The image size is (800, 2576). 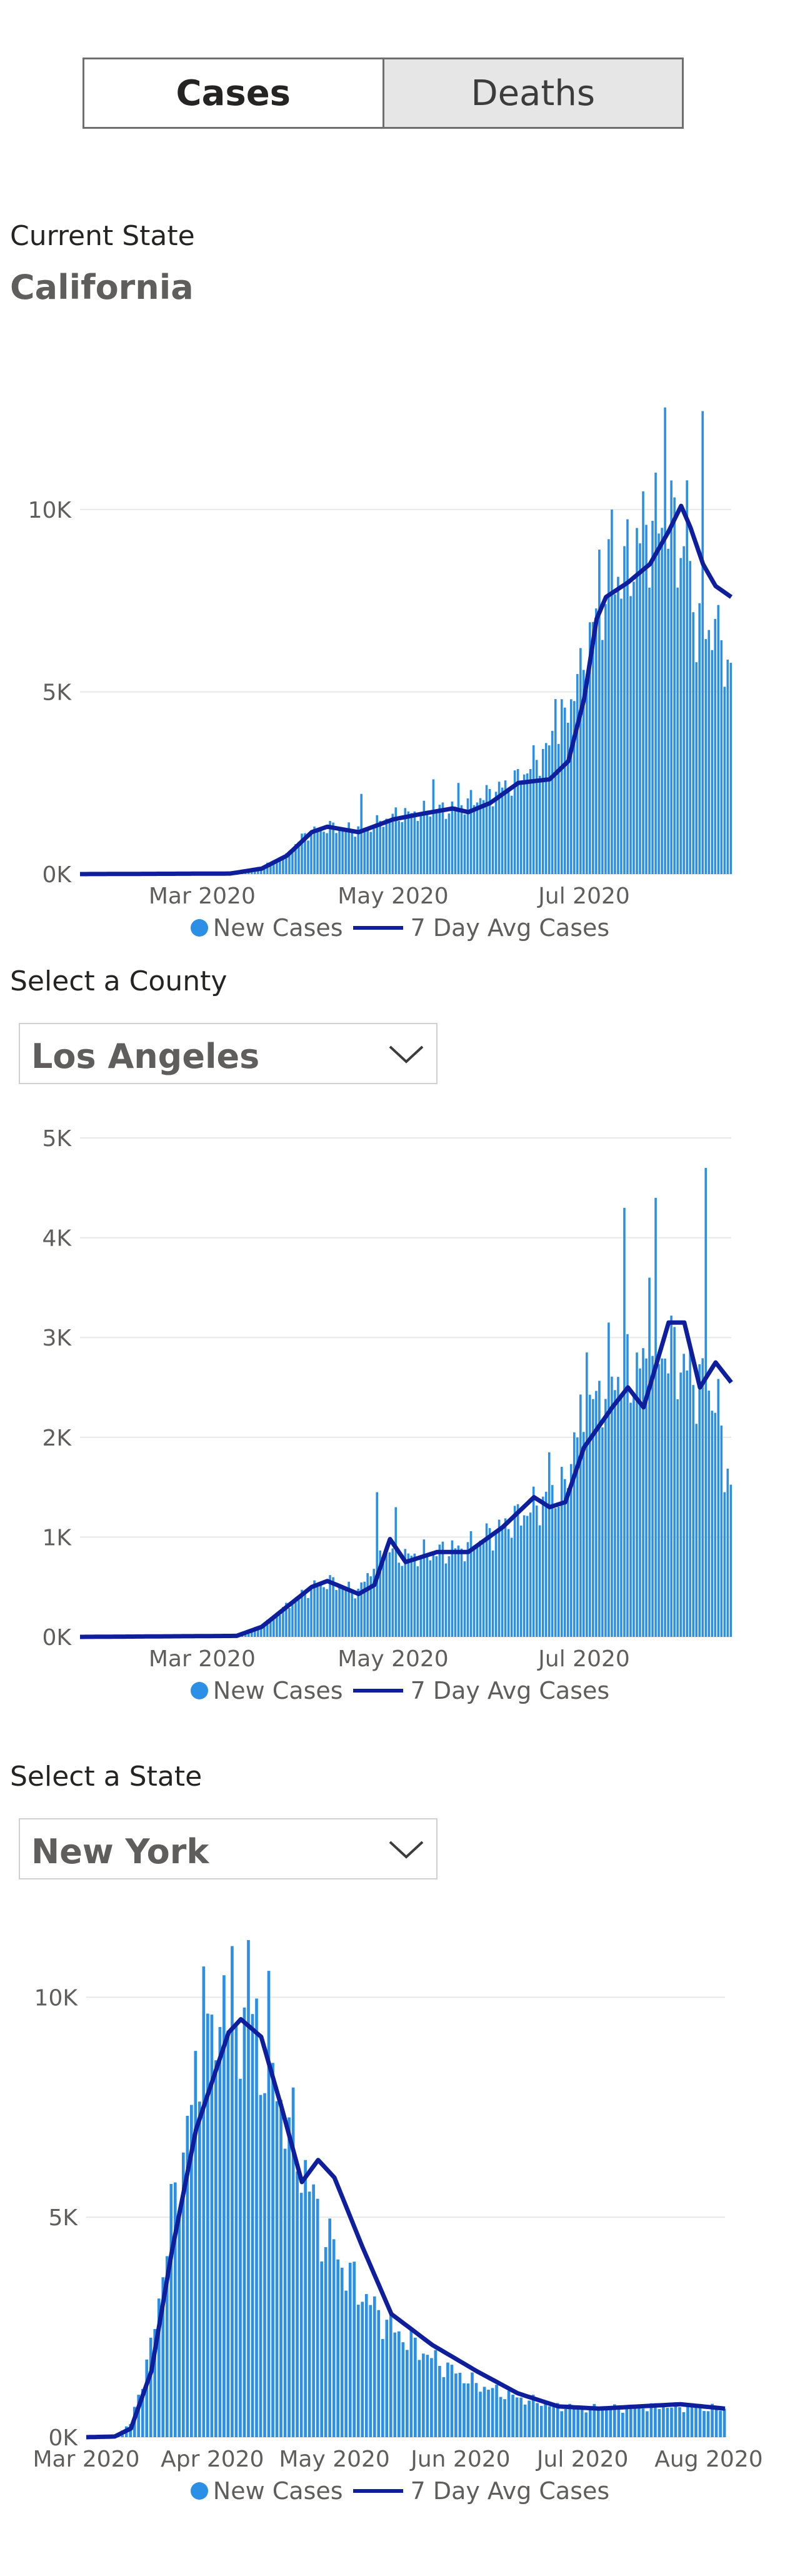 What do you see at coordinates (119, 981) in the screenshot?
I see `county-label: Select a County` at bounding box center [119, 981].